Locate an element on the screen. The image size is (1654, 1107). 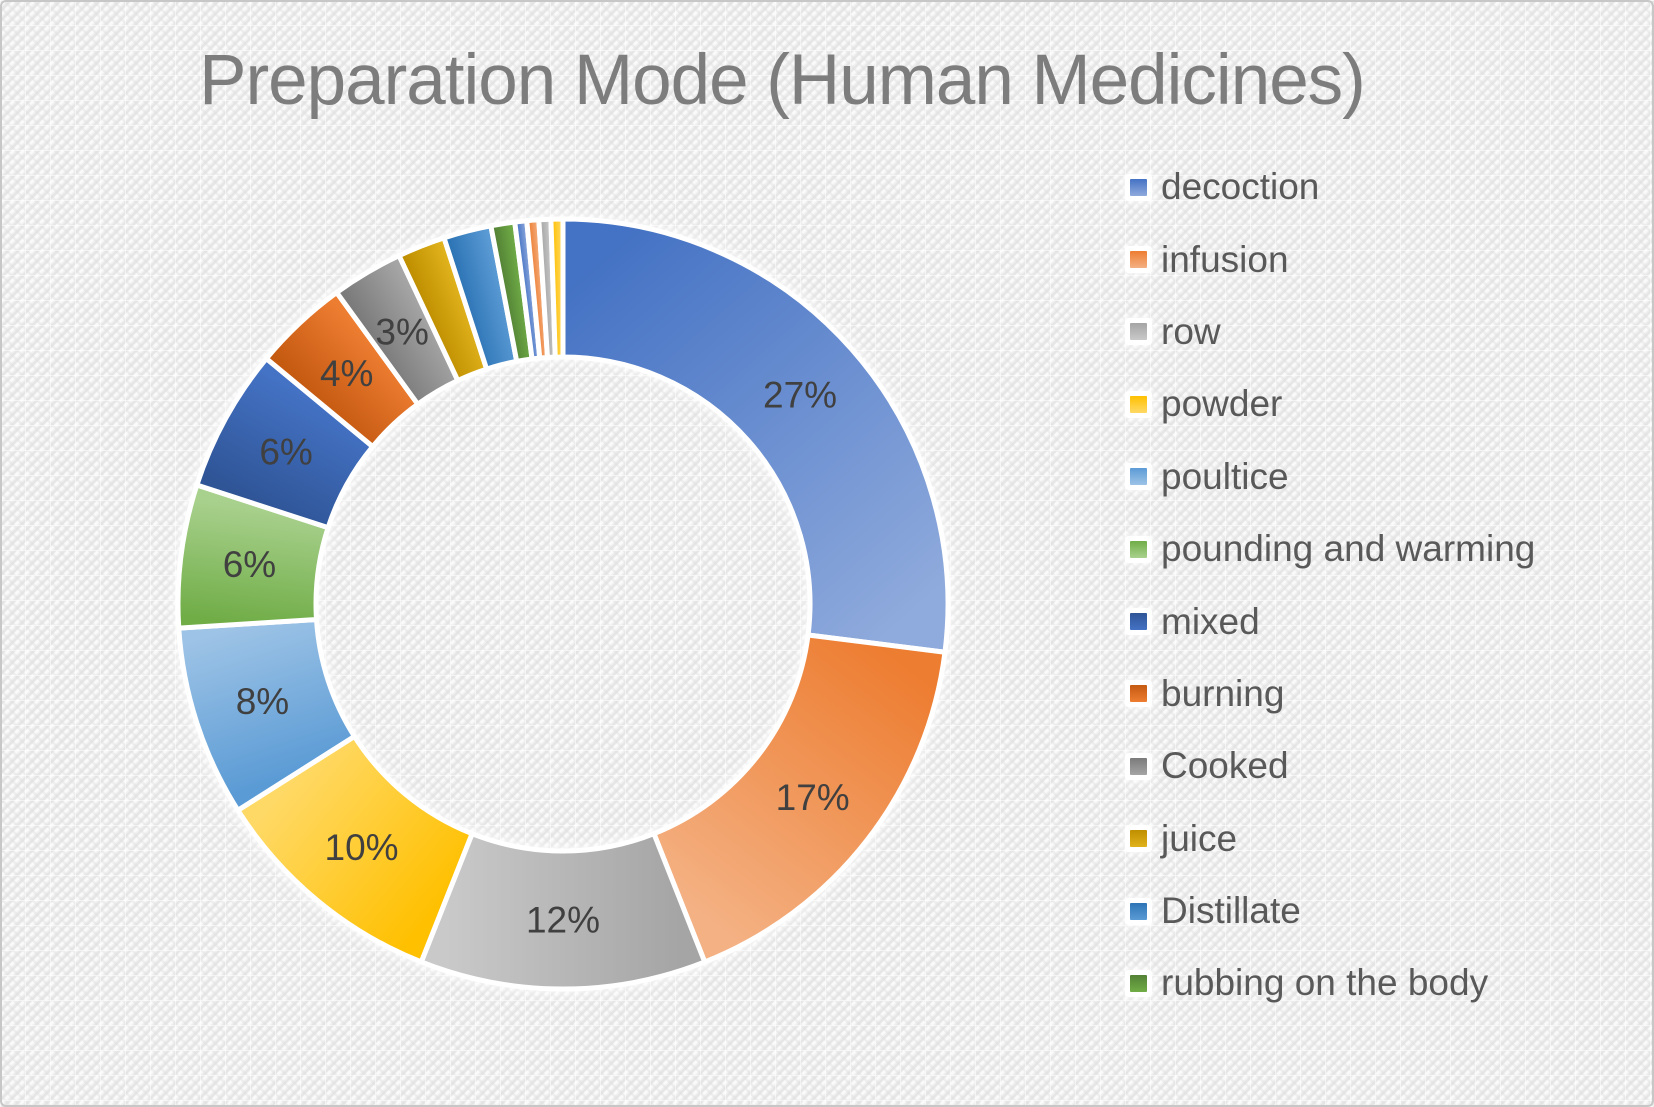
legend-label: infusion is located at coordinates (1225, 259).